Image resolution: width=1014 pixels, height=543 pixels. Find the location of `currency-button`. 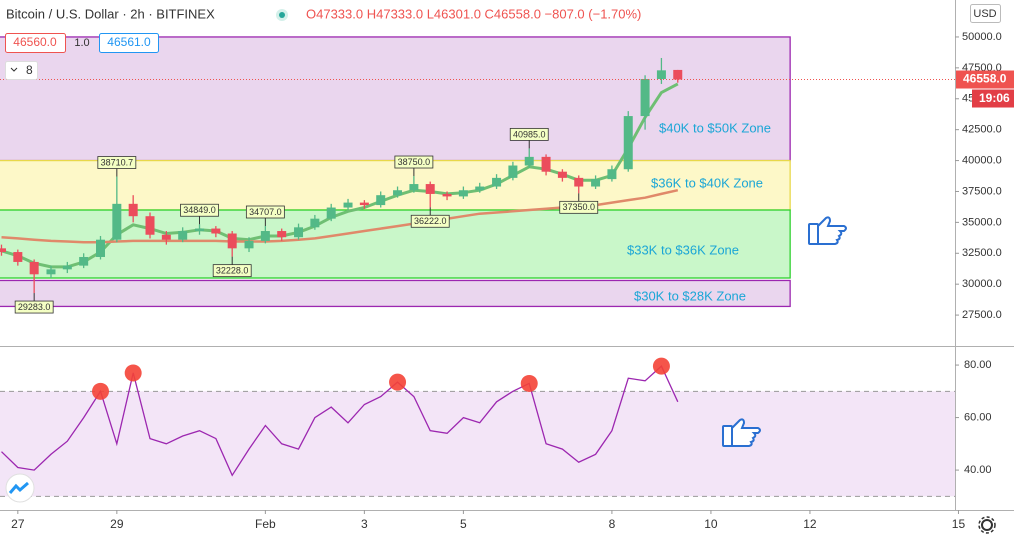

currency-button is located at coordinates (985, 13).